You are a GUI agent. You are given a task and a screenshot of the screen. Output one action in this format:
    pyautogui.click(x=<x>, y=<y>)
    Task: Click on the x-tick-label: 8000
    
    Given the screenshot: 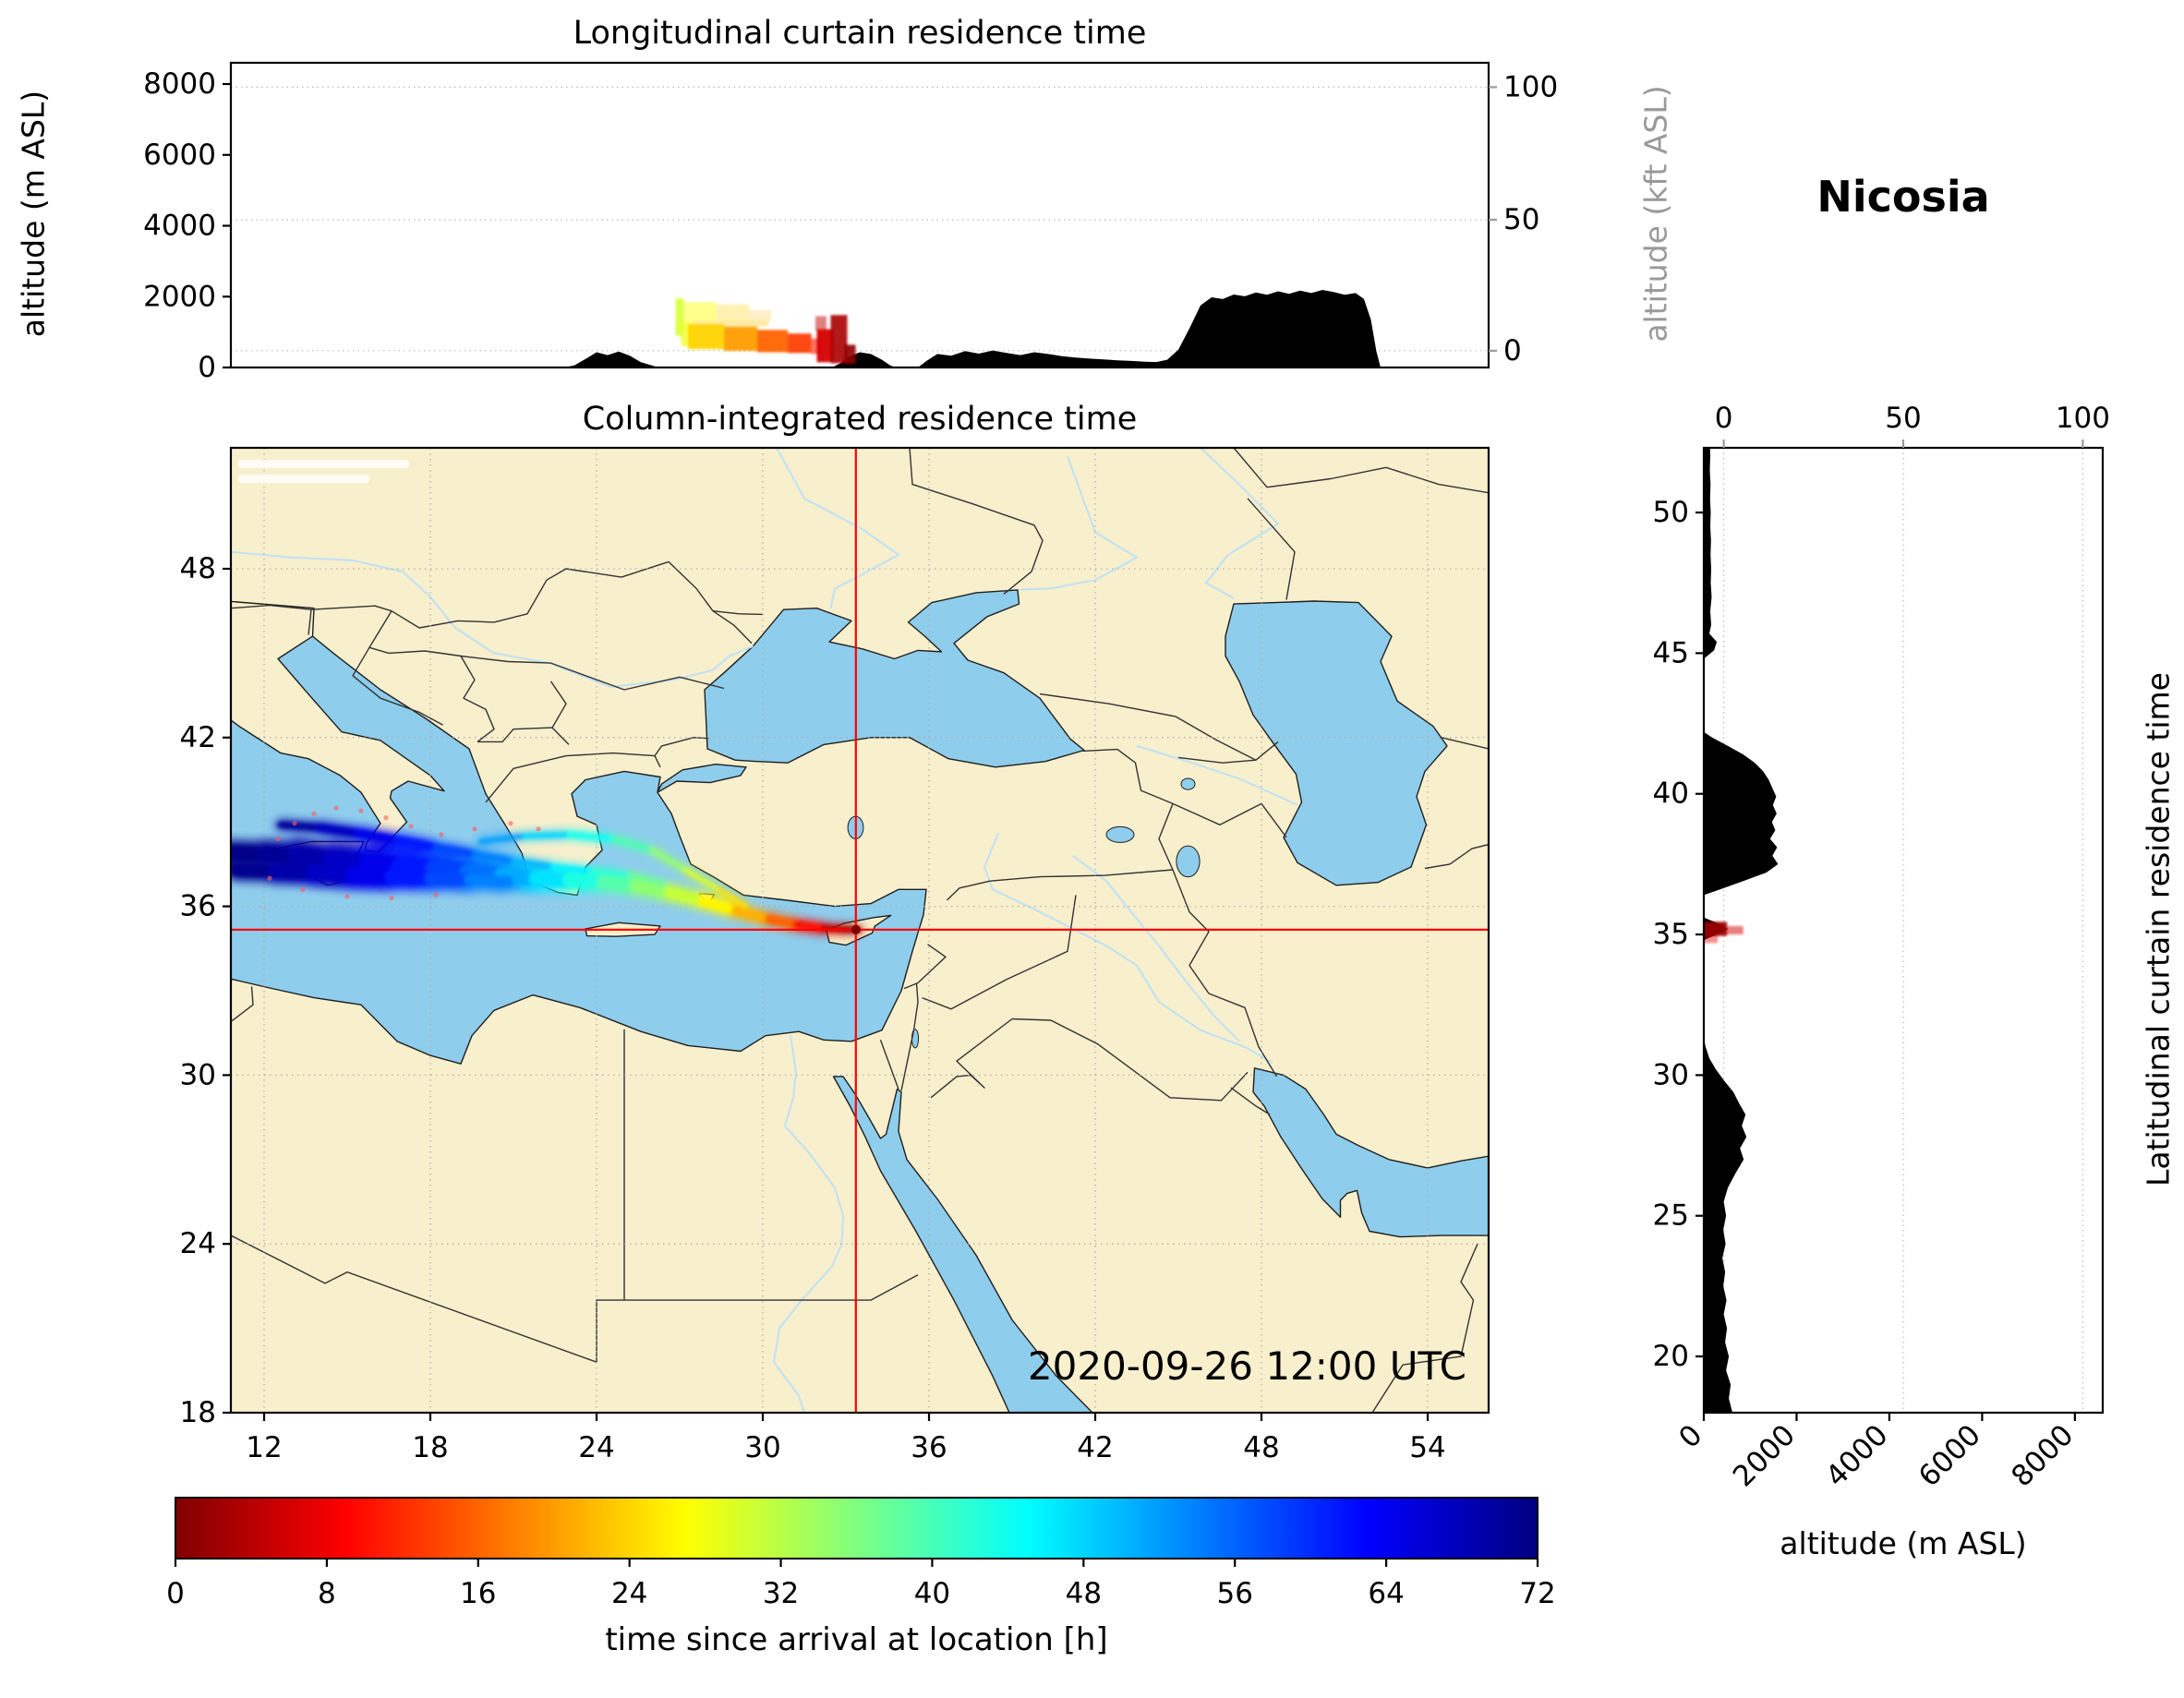 What is the action you would take?
    pyautogui.click(x=2042, y=1455)
    